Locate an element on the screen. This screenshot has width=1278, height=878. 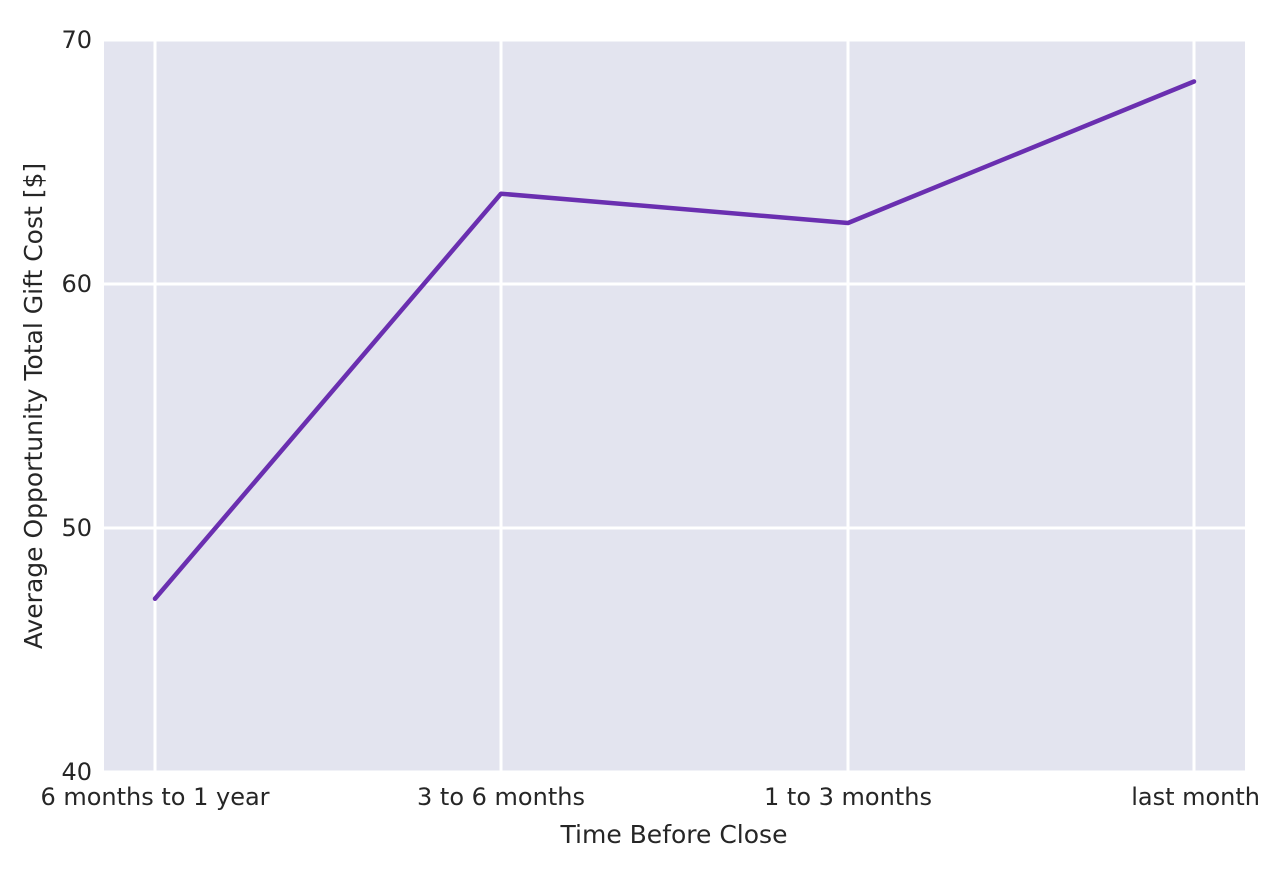
x-axis-label: Time Before Close is located at coordinates (674, 834).